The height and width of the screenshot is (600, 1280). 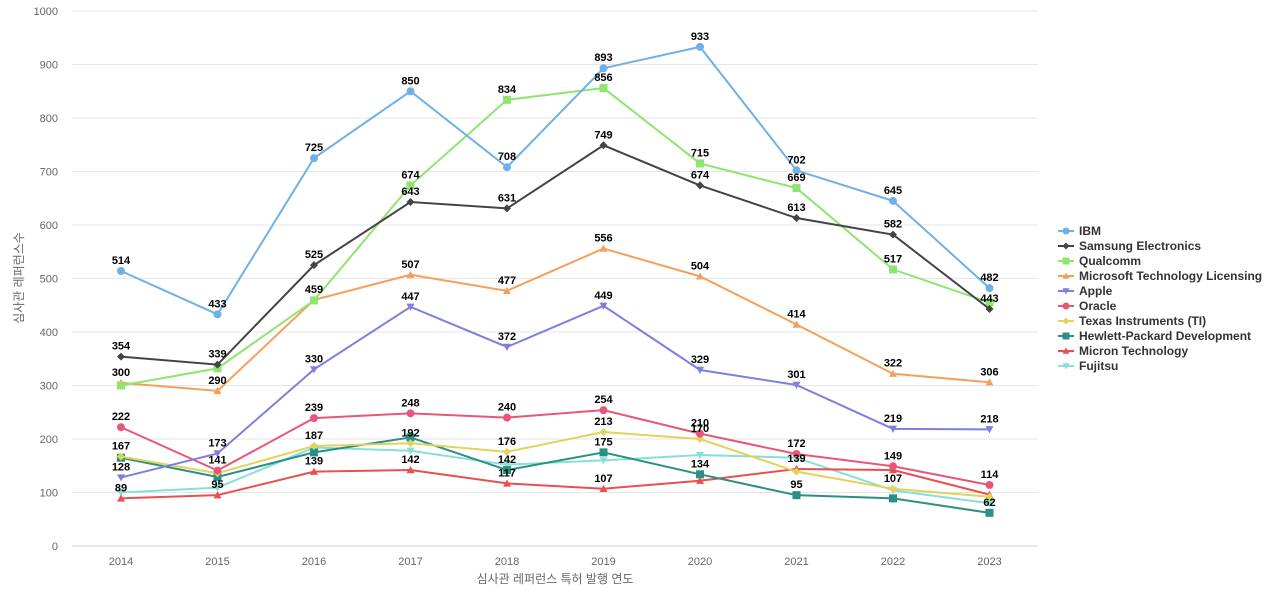 I want to click on x-tick-label: 2022, so click(x=893, y=562).